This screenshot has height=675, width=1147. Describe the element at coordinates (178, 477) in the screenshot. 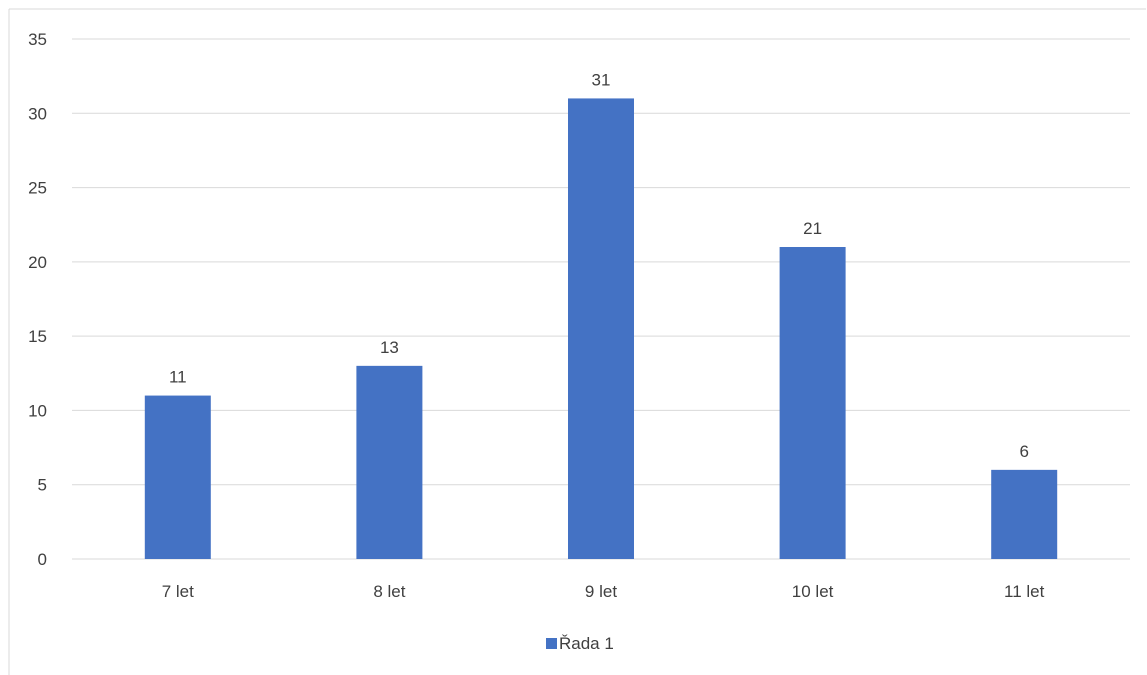

I see `bar-7-let` at that location.